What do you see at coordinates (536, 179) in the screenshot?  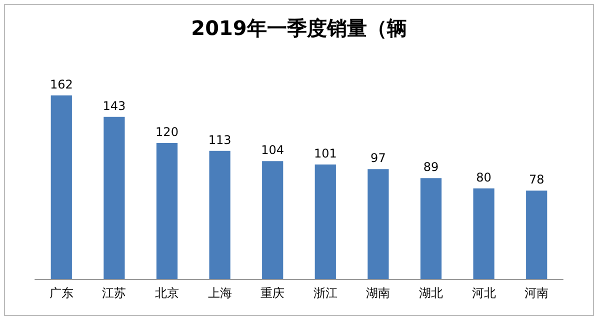 I see `data-label: 78` at bounding box center [536, 179].